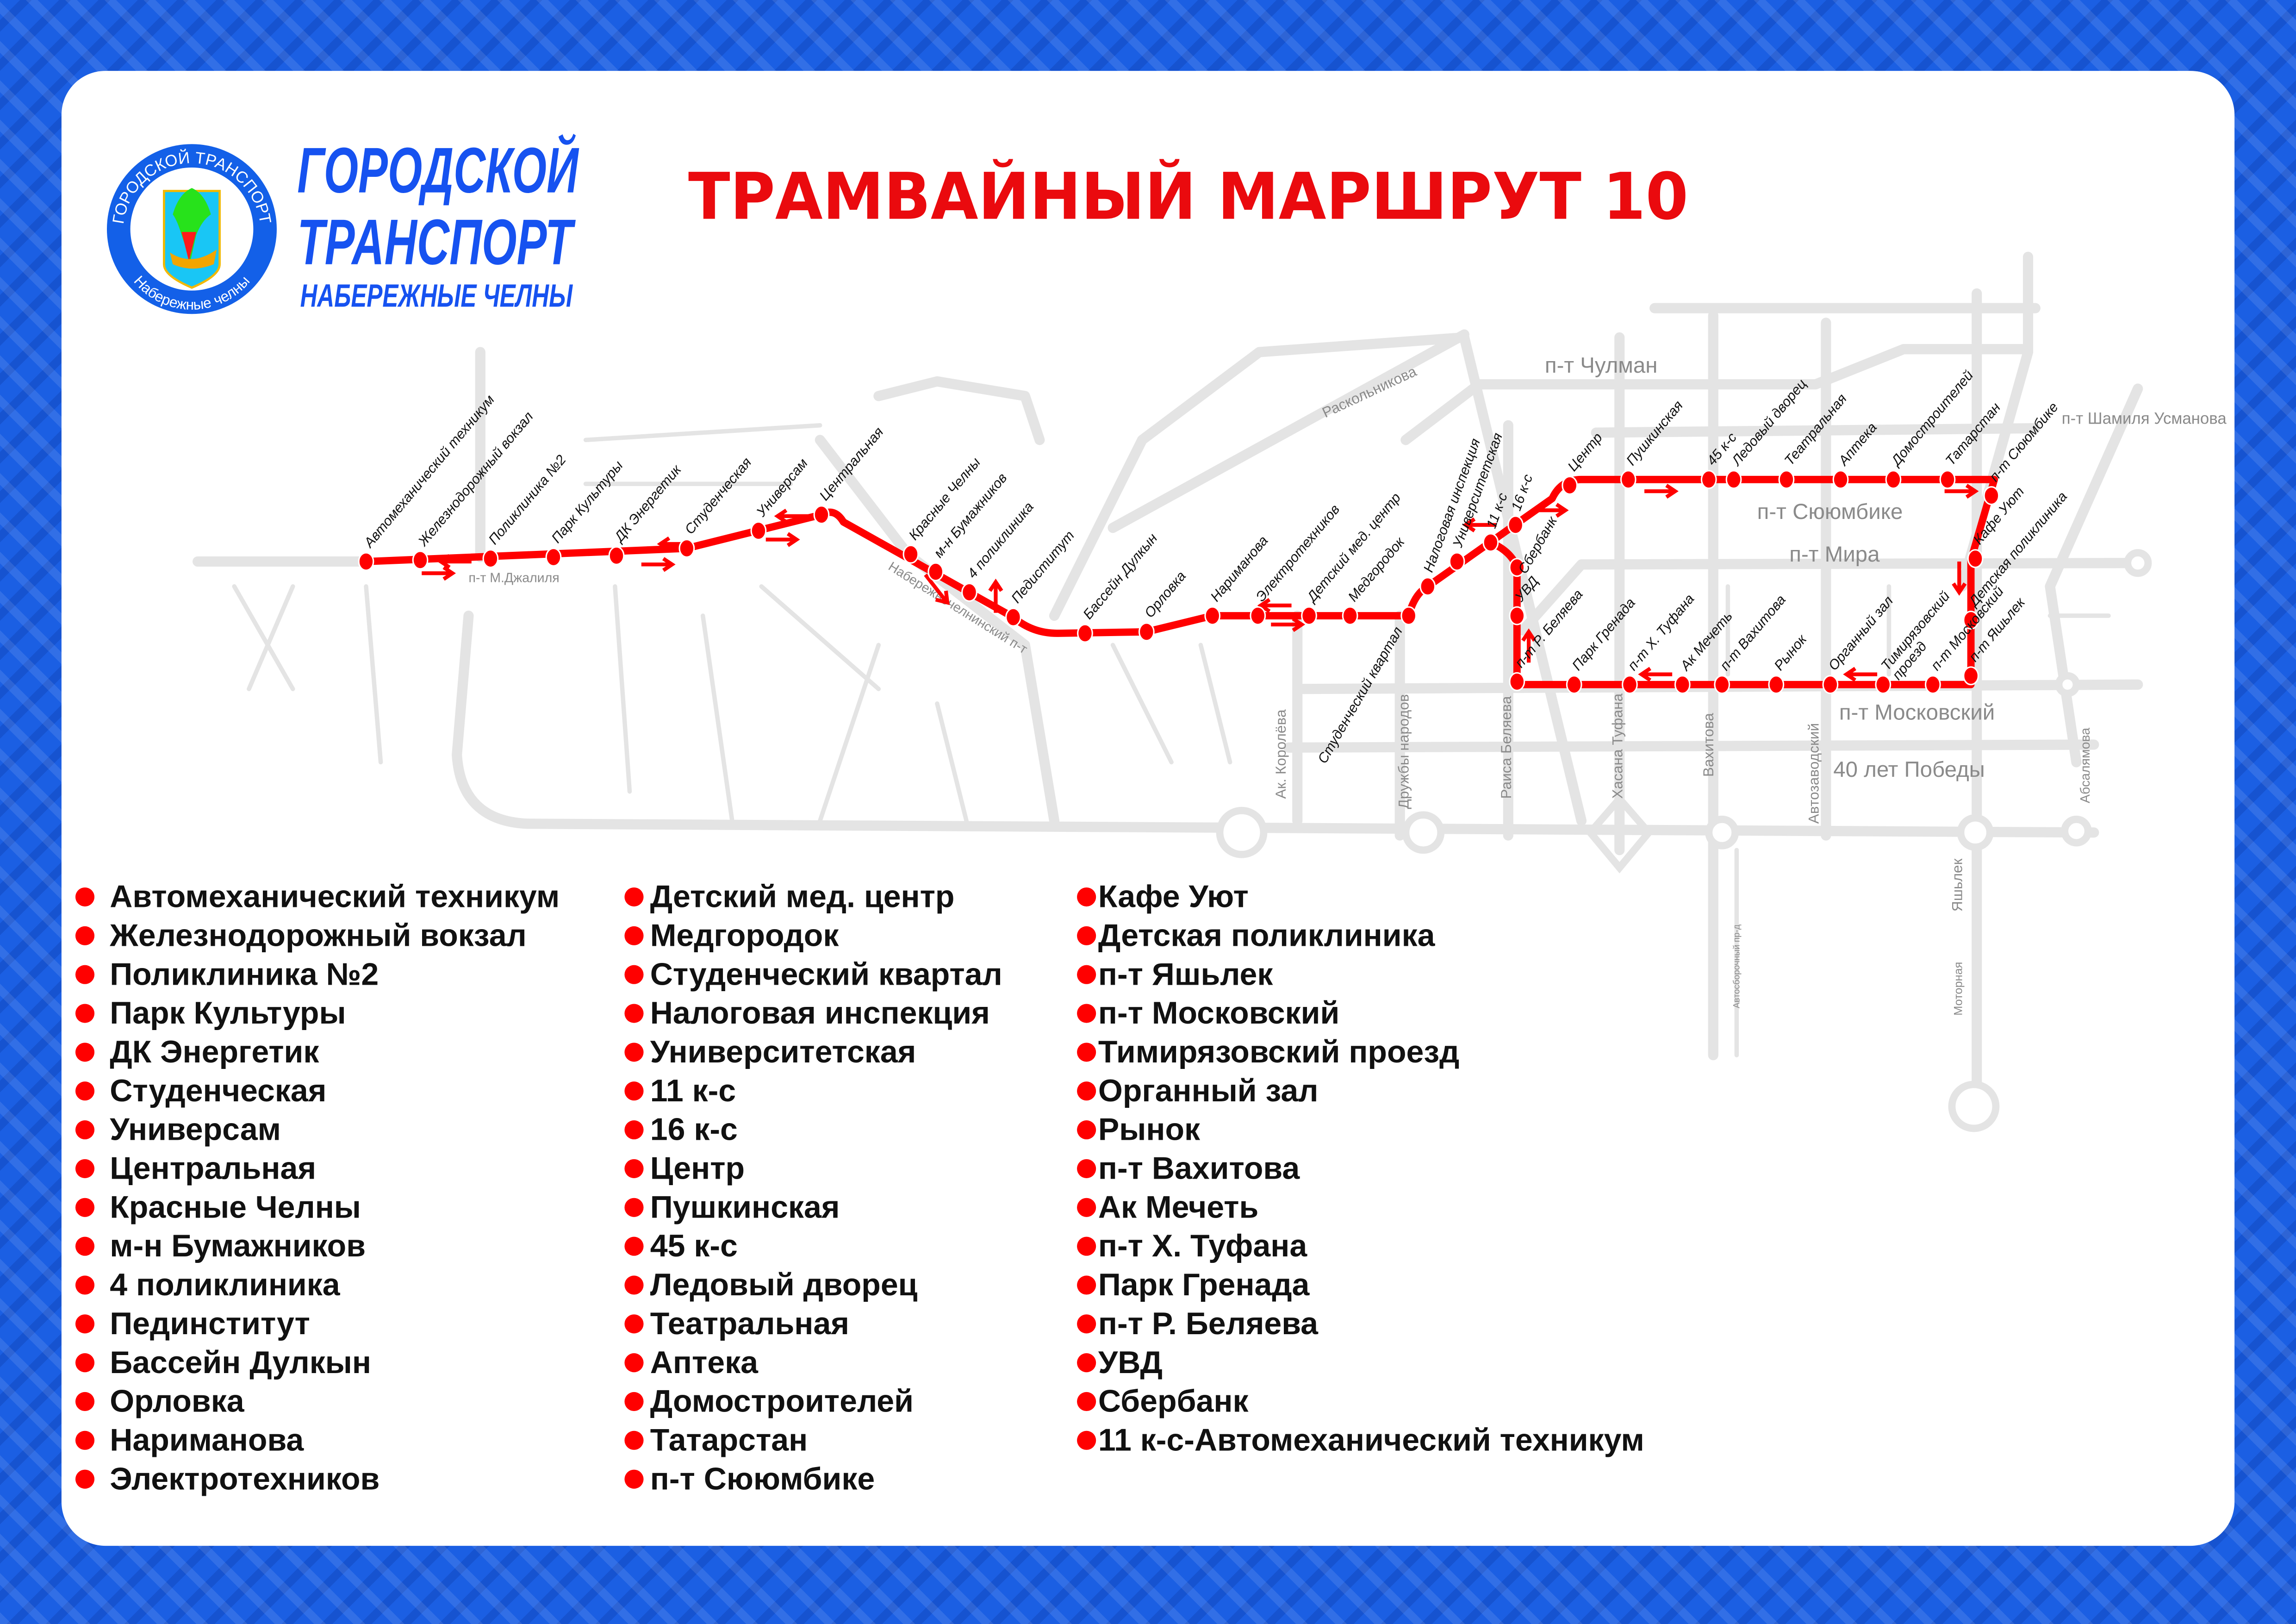 This screenshot has height=1624, width=2296. I want to click on legend-item: Медгородок, so click(745, 935).